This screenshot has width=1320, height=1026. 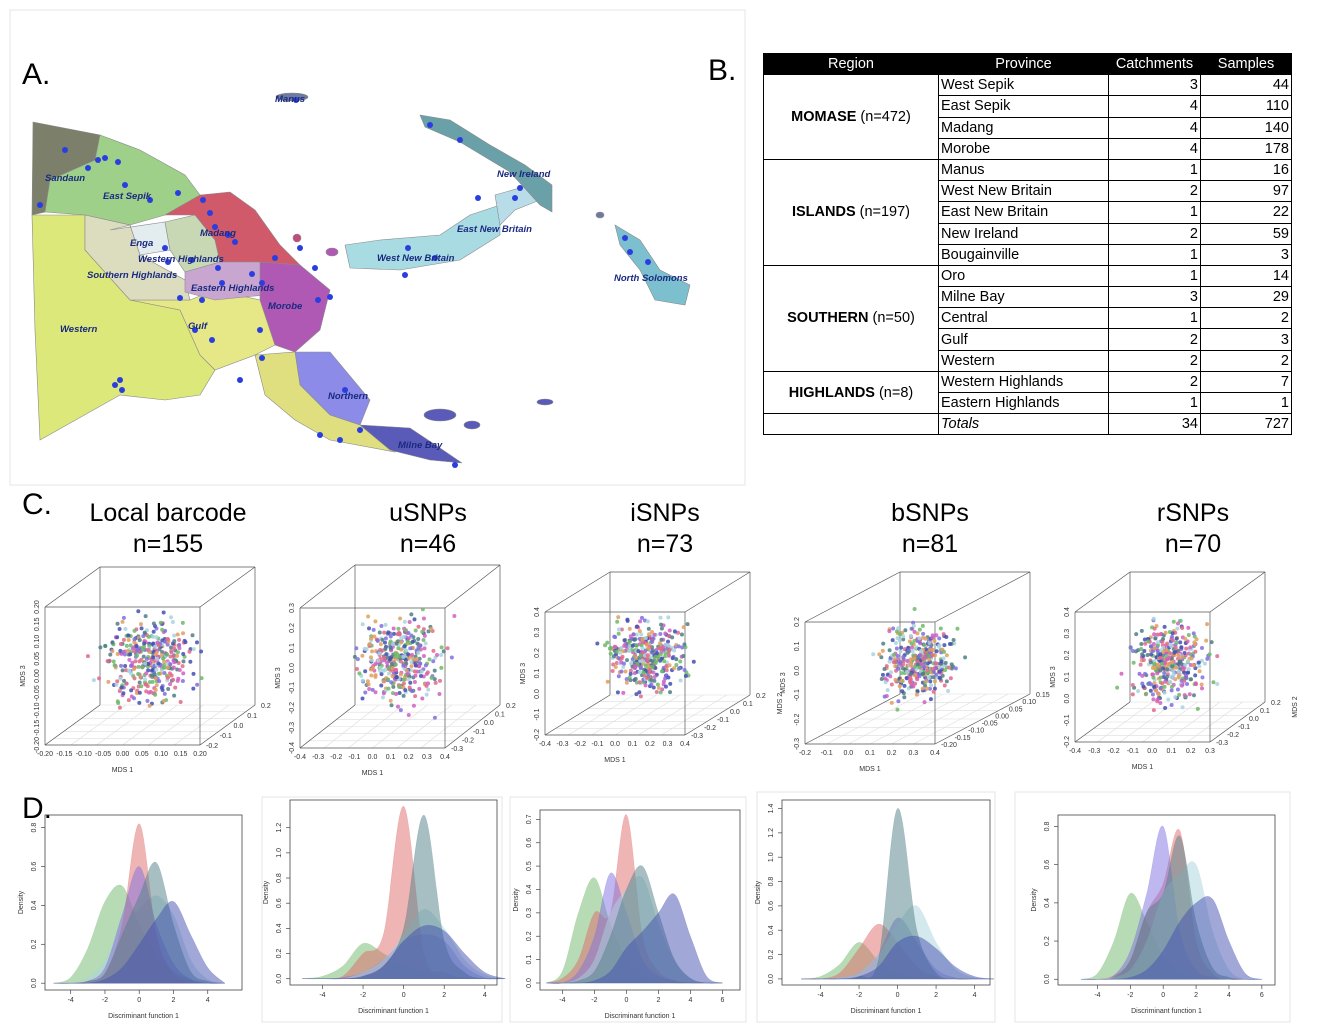 I want to click on y-axis-label: Density, so click(x=516, y=900).